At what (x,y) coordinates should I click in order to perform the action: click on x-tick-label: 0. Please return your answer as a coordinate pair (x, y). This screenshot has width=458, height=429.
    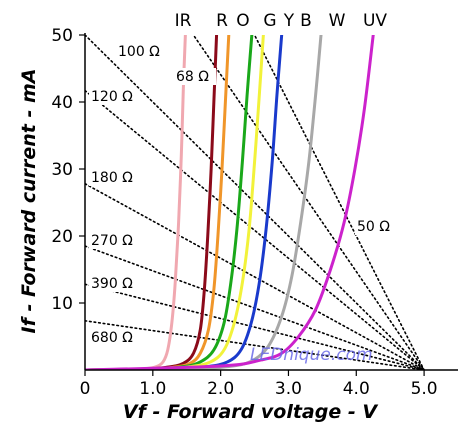
    Looking at the image, I should click on (85, 389).